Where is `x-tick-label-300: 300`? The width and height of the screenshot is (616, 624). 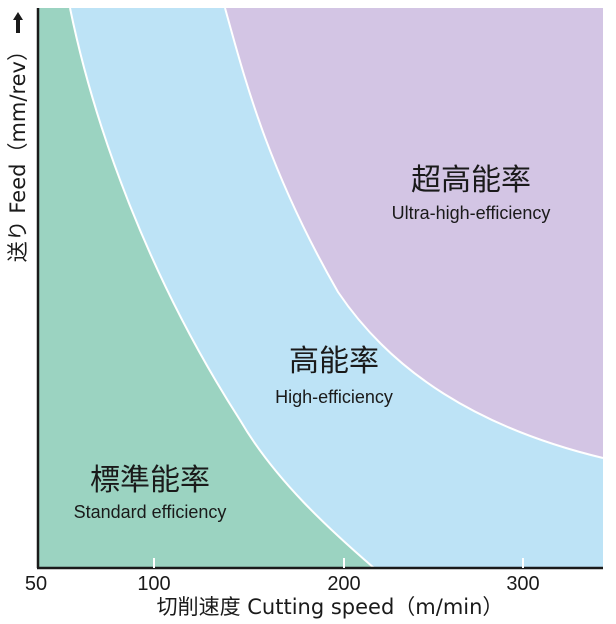
x-tick-label-300: 300 is located at coordinates (522, 584).